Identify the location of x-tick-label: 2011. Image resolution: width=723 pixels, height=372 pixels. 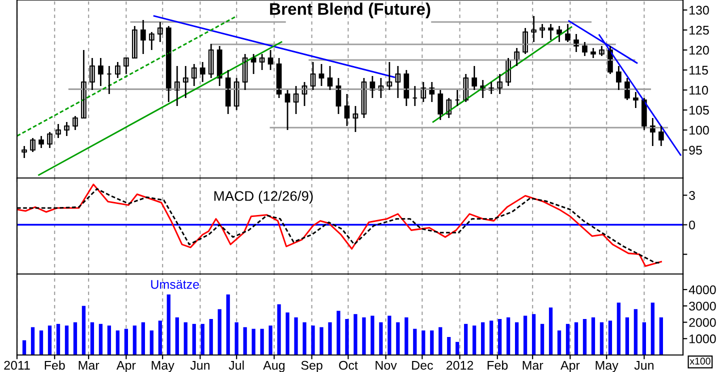
(17, 365).